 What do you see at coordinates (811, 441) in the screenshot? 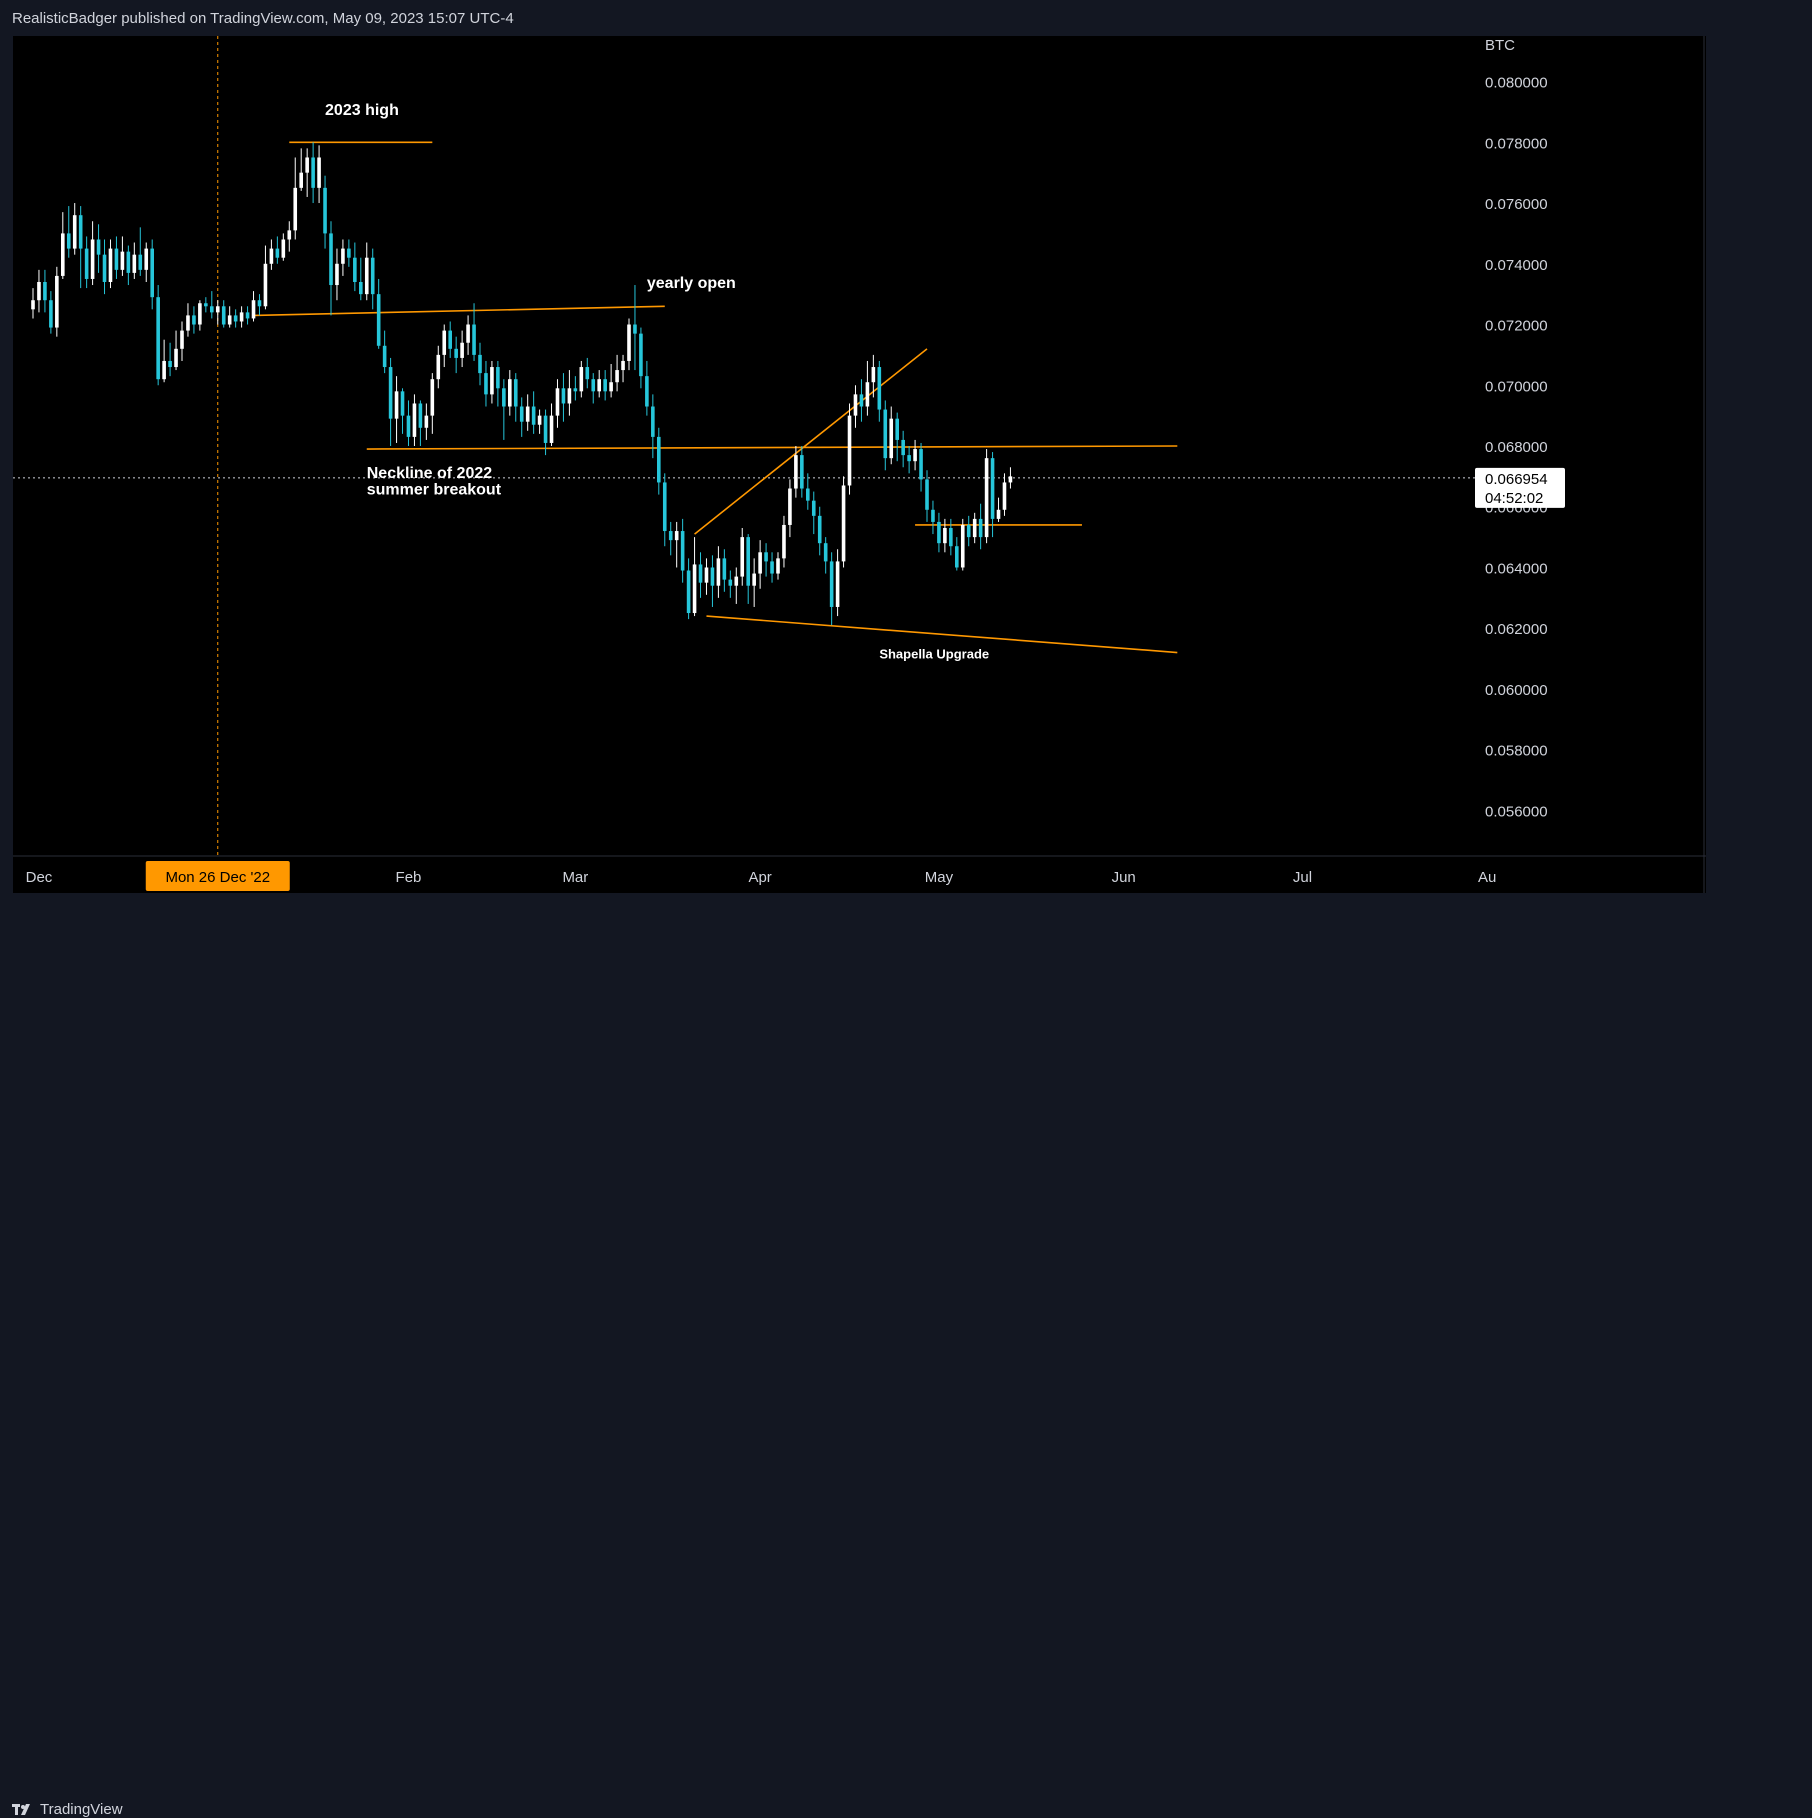
I see `rising-channel-line` at bounding box center [811, 441].